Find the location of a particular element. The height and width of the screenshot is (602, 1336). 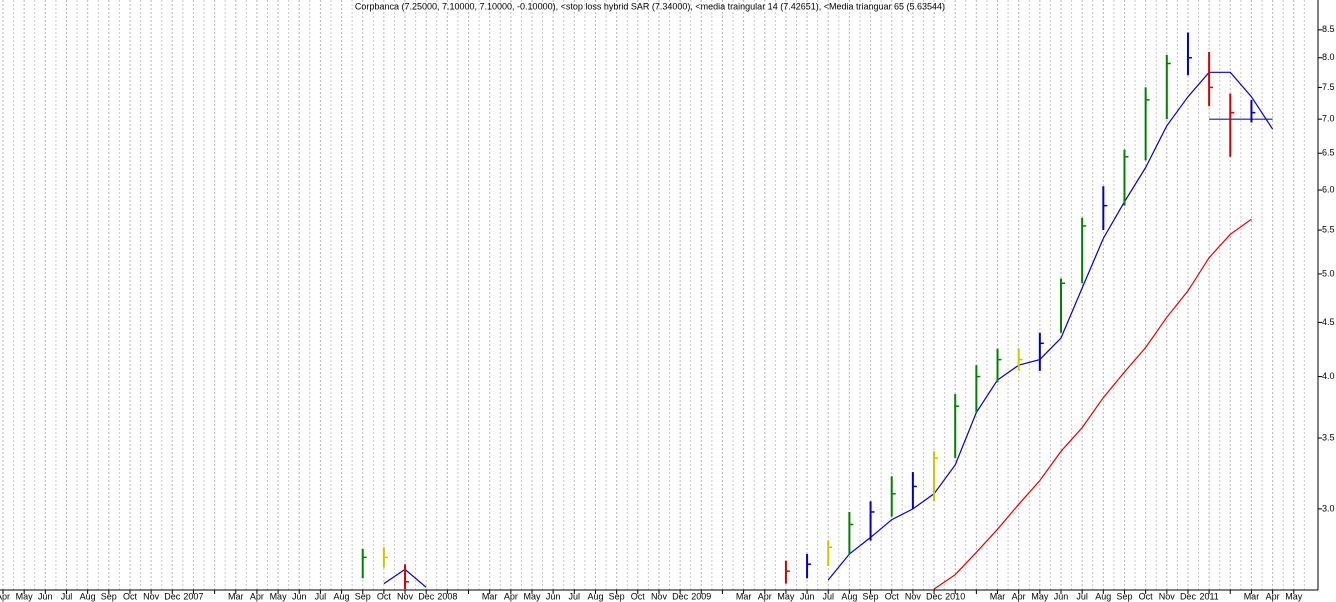

y-tick-label: 4.5 is located at coordinates (1328, 322).